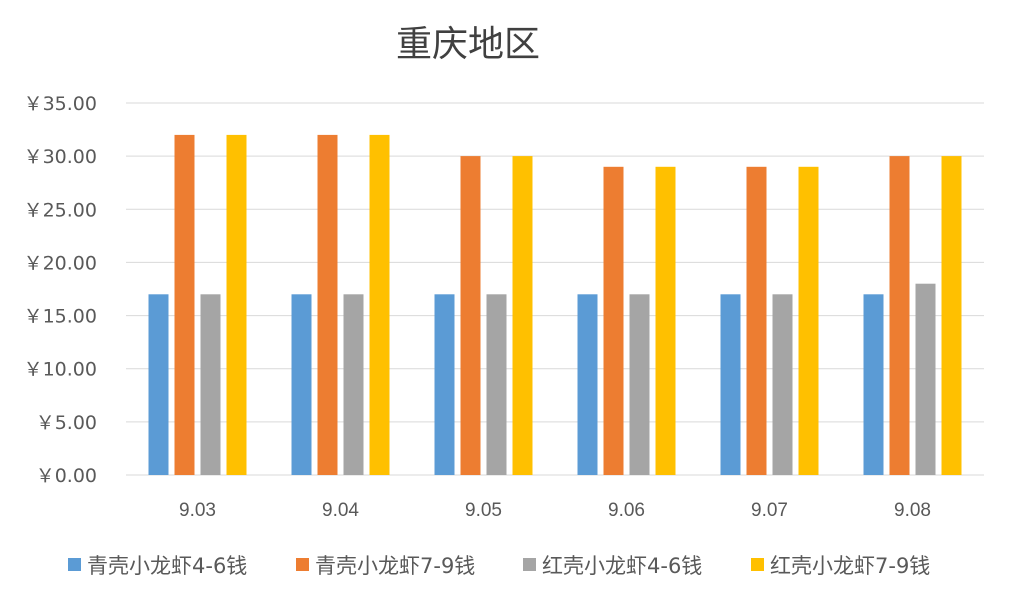 This screenshot has width=1011, height=602. What do you see at coordinates (60, 210) in the screenshot?
I see `y-tick-label: ￥25.00` at bounding box center [60, 210].